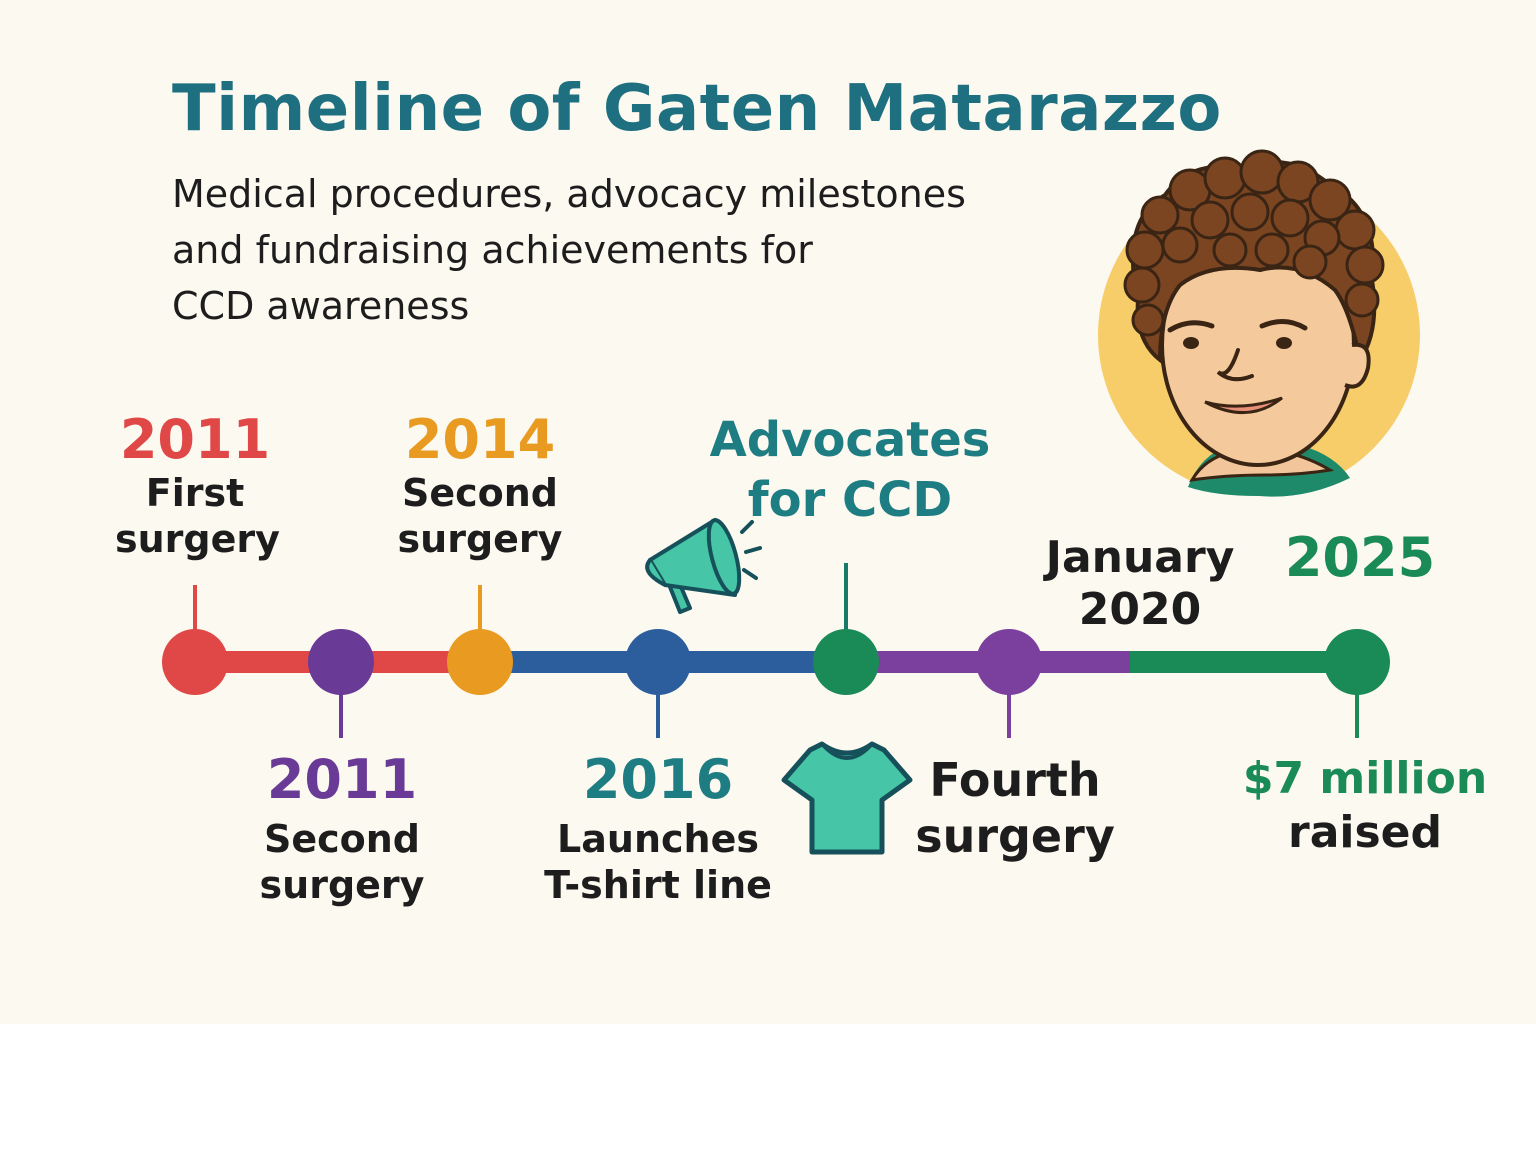 The height and width of the screenshot is (1154, 1536). Describe the element at coordinates (569, 194) in the screenshot. I see `subtitle-line: Medical procedures, advocacy milestones` at that location.